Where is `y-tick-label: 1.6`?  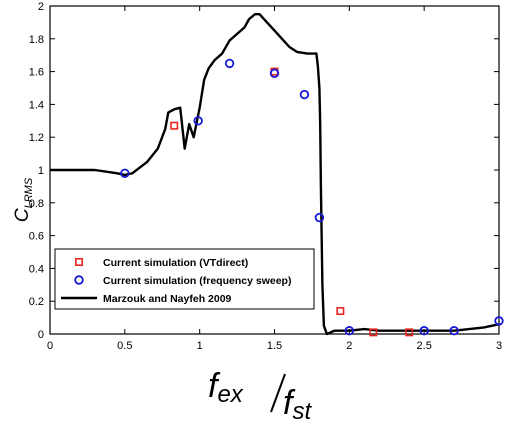 y-tick-label: 1.6 is located at coordinates (36, 73).